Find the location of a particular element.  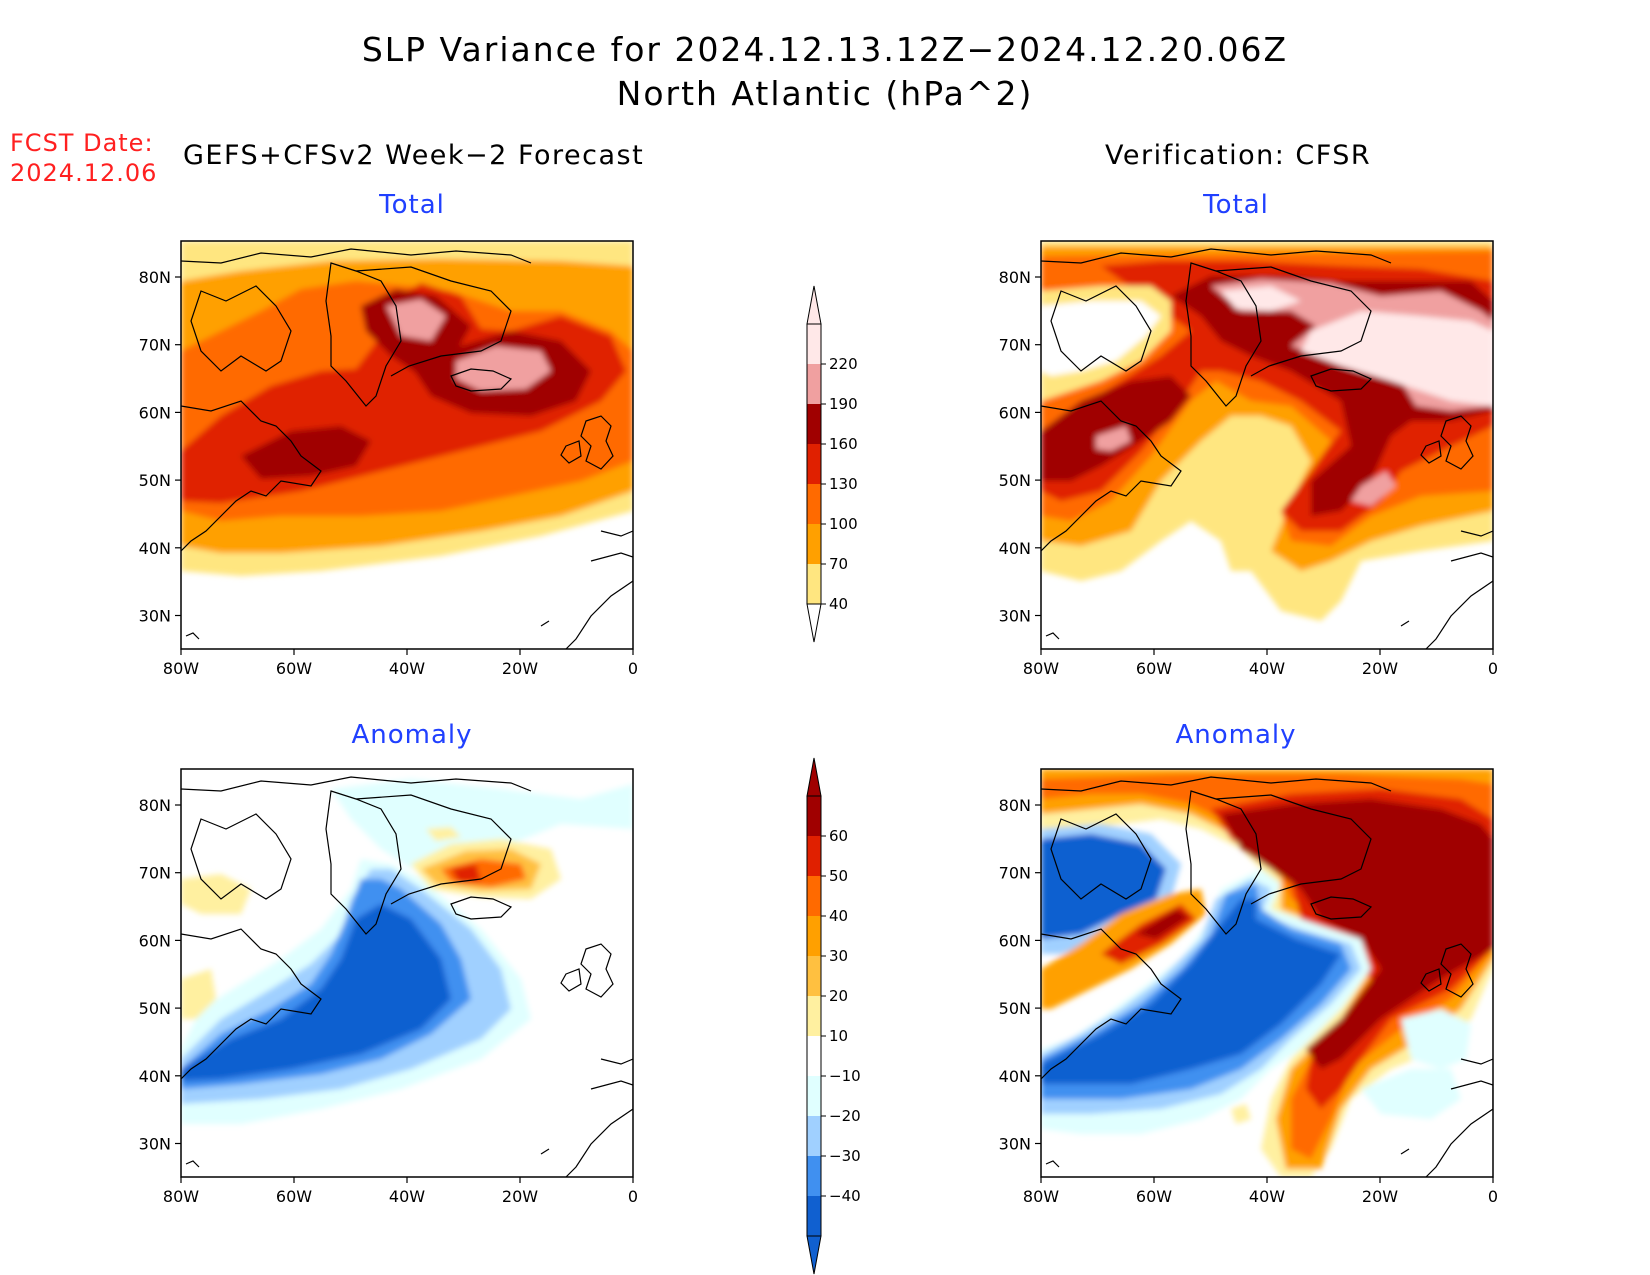

map-forecast-total is located at coordinates (407, 445).